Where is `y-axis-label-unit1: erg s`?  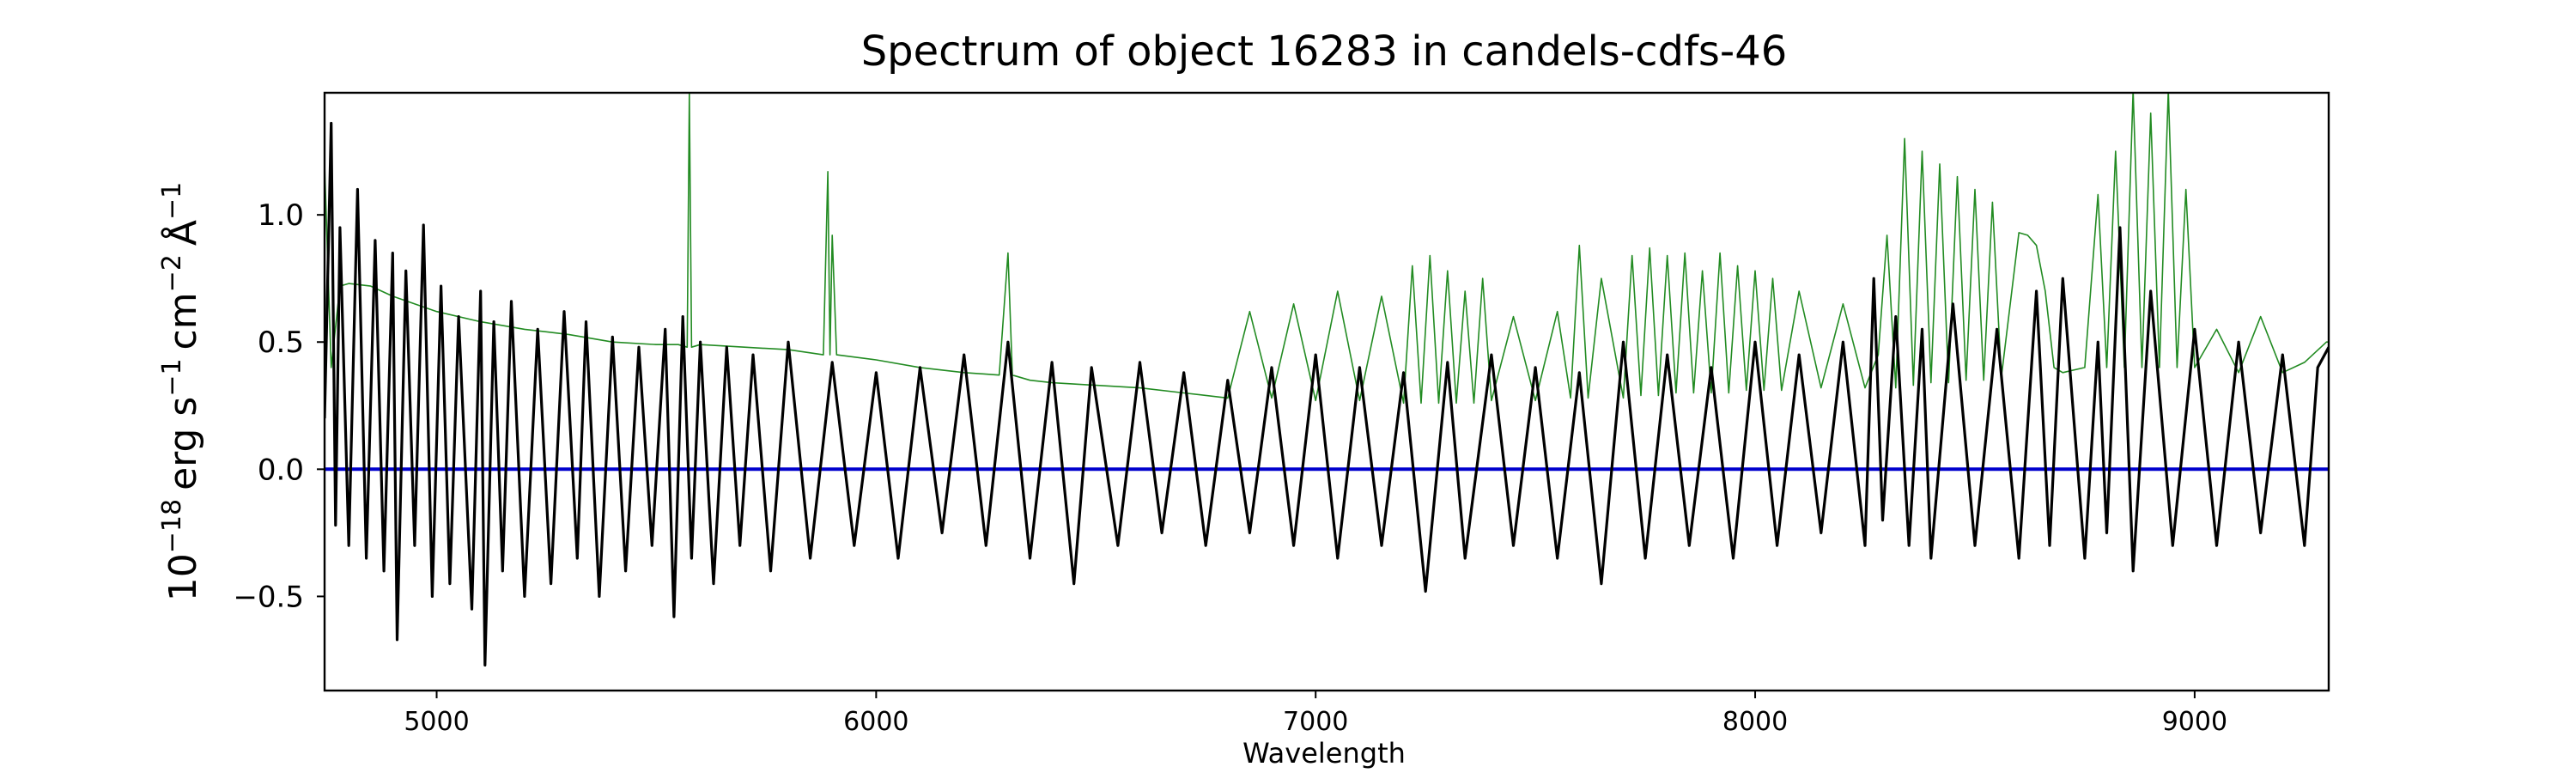 y-axis-label-unit1: erg s is located at coordinates (183, 443).